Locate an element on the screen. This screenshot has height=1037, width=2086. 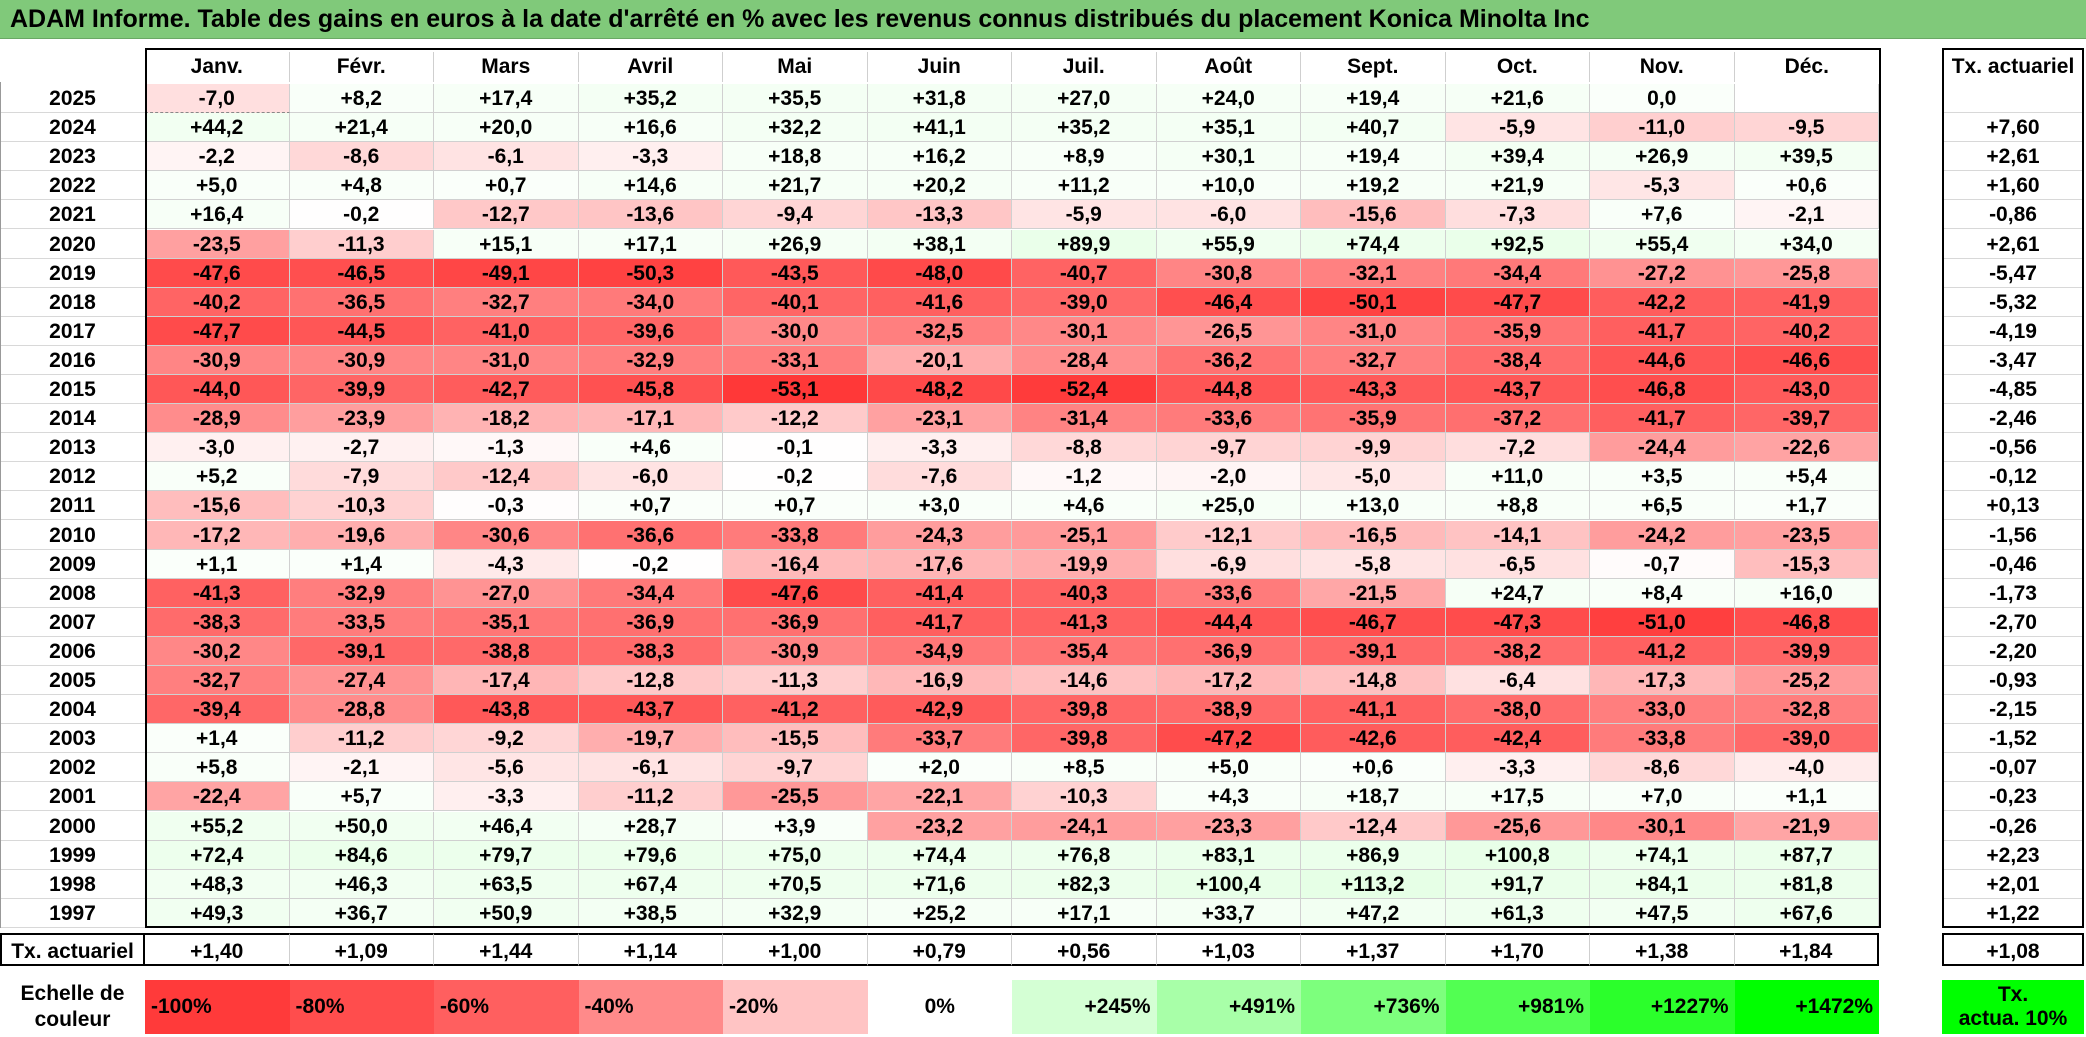
heatmap-cell: +41,1 is located at coordinates (939, 128).